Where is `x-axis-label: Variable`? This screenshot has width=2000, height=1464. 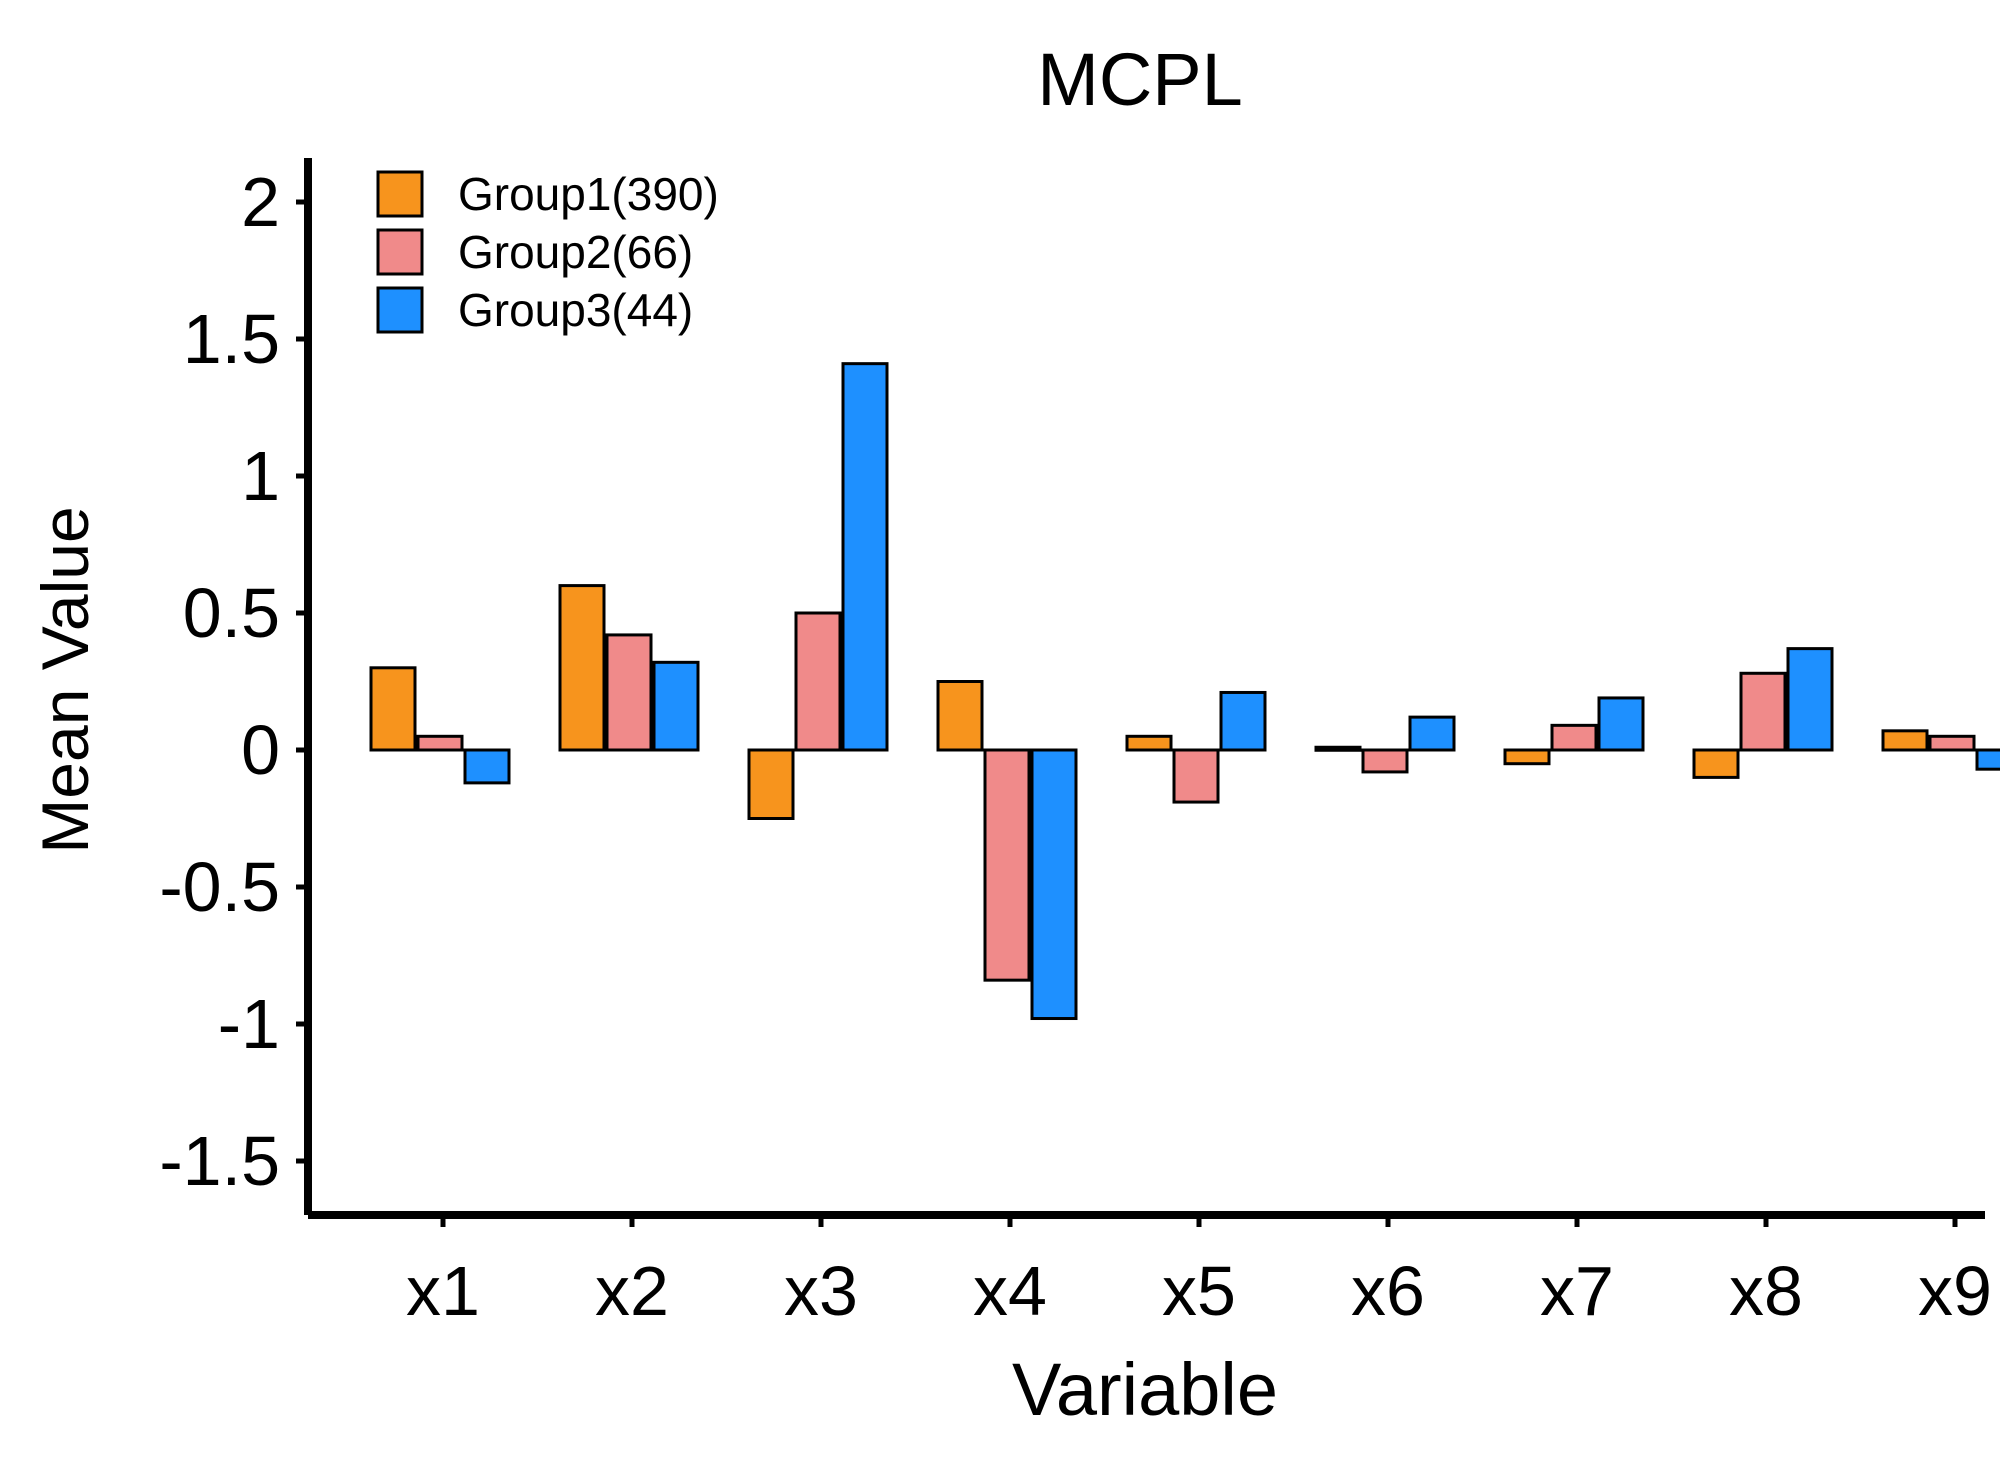 x-axis-label: Variable is located at coordinates (1145, 1389).